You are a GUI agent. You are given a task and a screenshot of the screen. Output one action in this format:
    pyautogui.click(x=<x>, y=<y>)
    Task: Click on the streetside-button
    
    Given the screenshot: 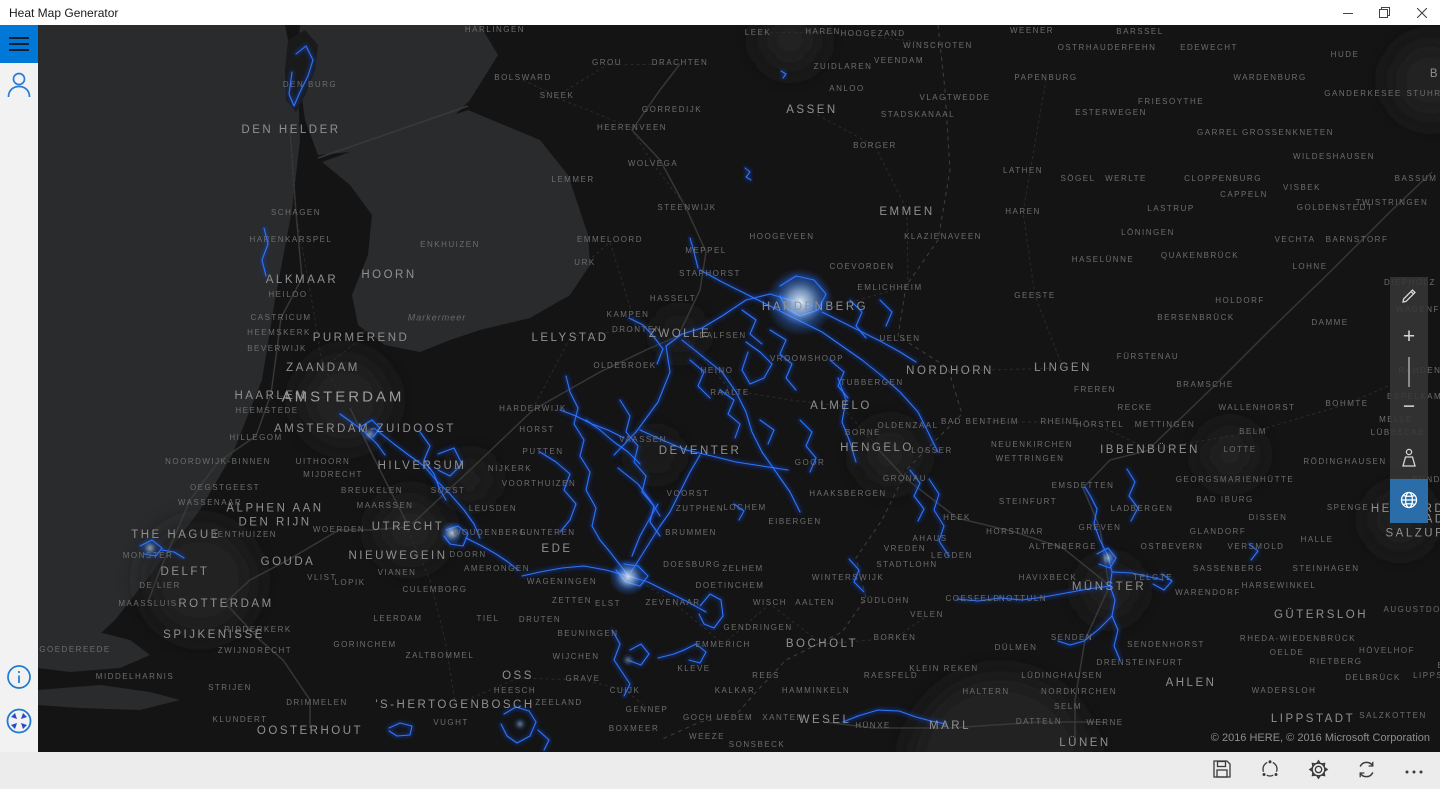 What is the action you would take?
    pyautogui.click(x=1409, y=459)
    